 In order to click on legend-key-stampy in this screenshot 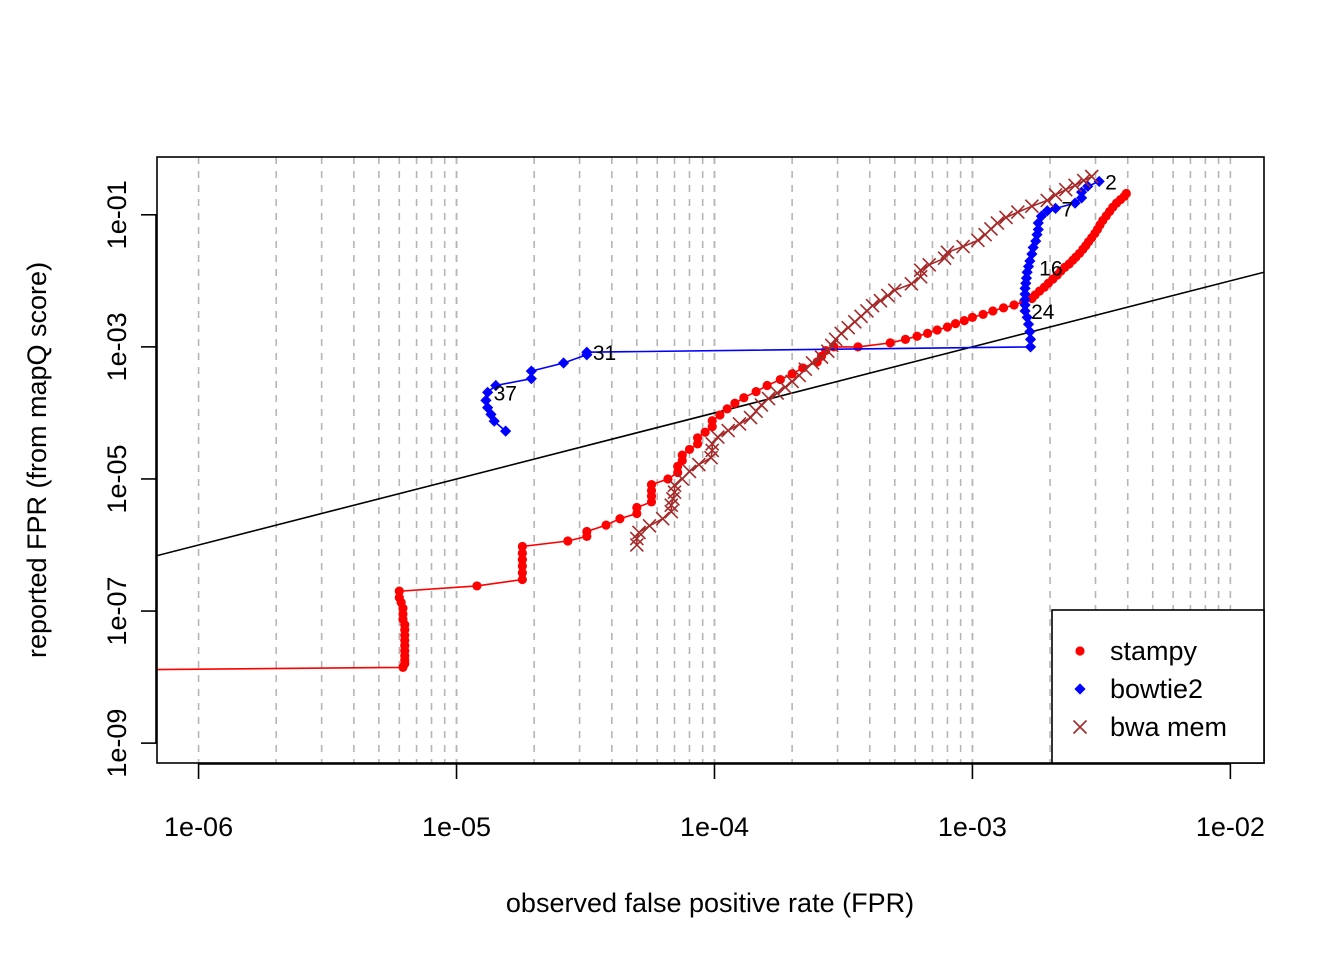, I will do `click(1080, 651)`.